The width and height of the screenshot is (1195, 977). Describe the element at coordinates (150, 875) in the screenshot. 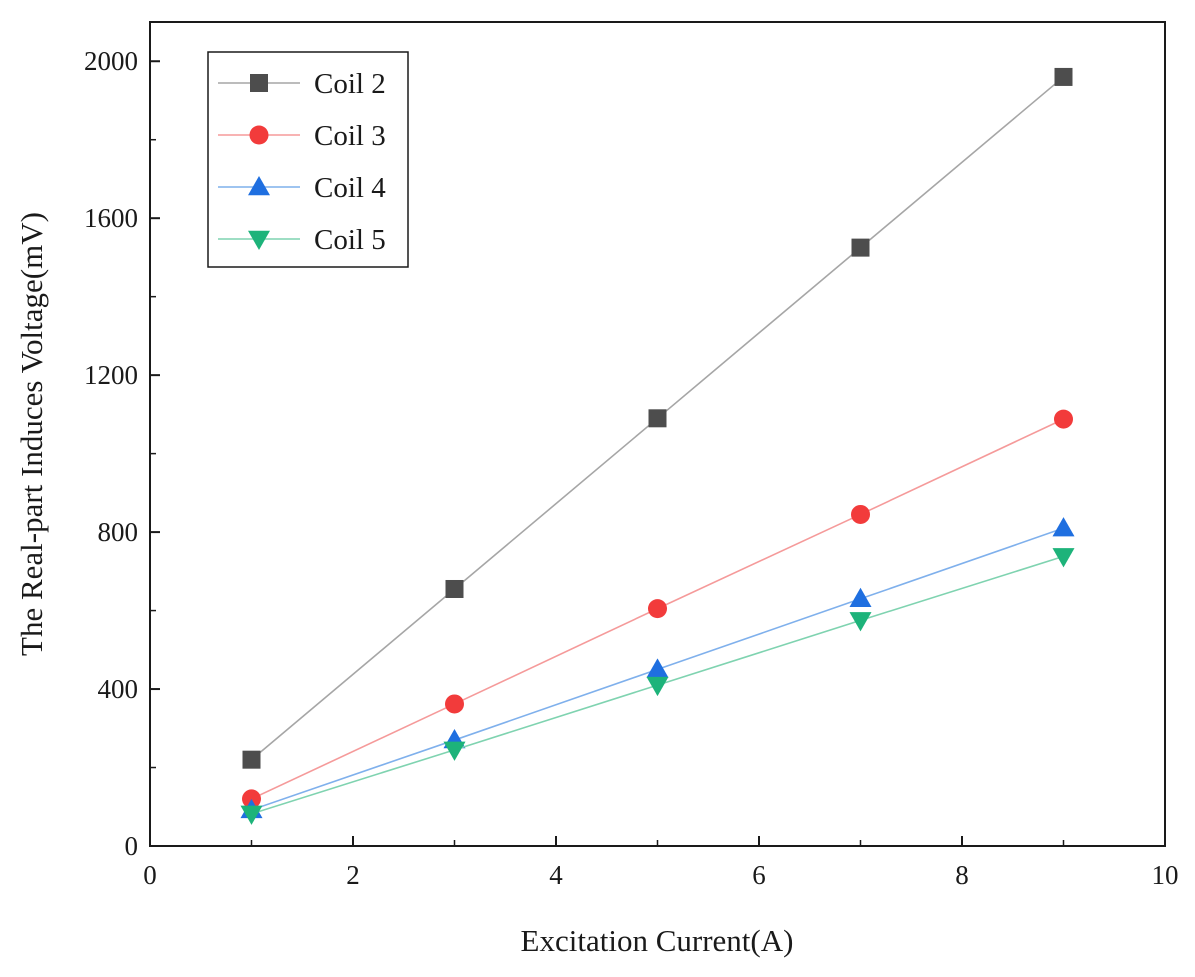

I see `x-tick-label: 0` at that location.